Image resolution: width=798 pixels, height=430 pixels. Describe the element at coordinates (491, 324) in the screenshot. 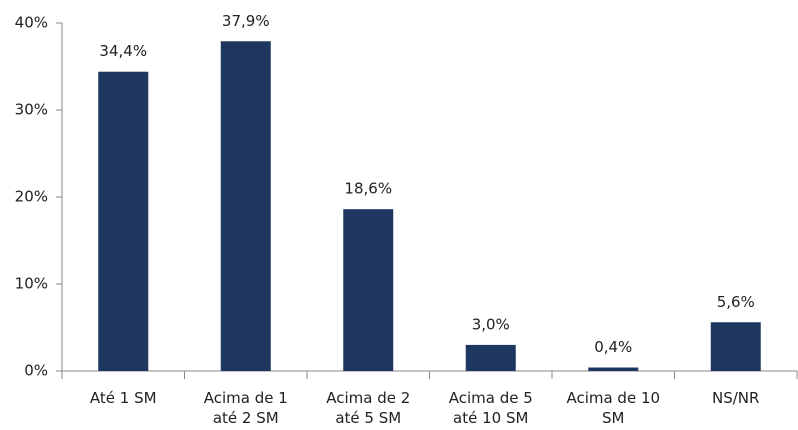

I see `data-label: 3,0%` at that location.